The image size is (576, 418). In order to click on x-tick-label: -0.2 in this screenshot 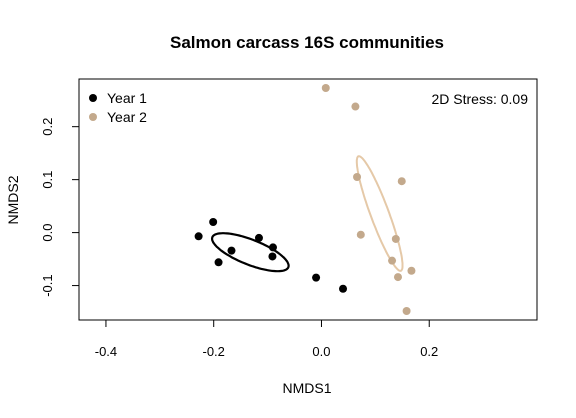, I will do `click(214, 351)`.